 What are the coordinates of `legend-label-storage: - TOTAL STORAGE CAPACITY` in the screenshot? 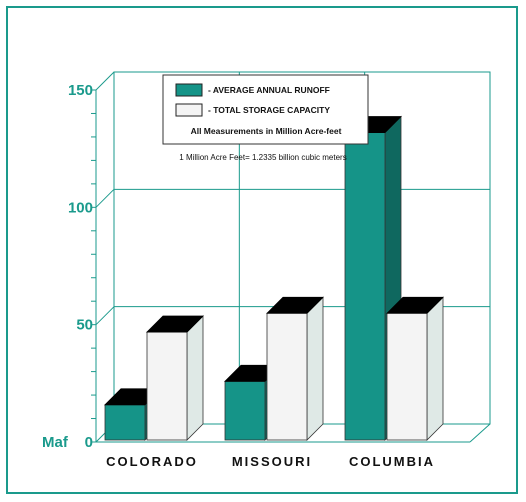 It's located at (269, 110).